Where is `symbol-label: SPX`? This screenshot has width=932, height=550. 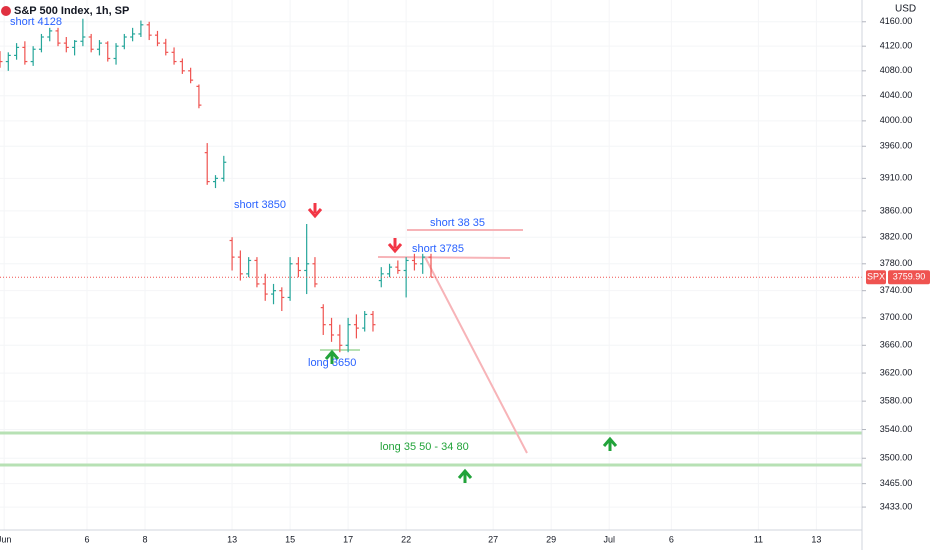 symbol-label: SPX is located at coordinates (876, 277).